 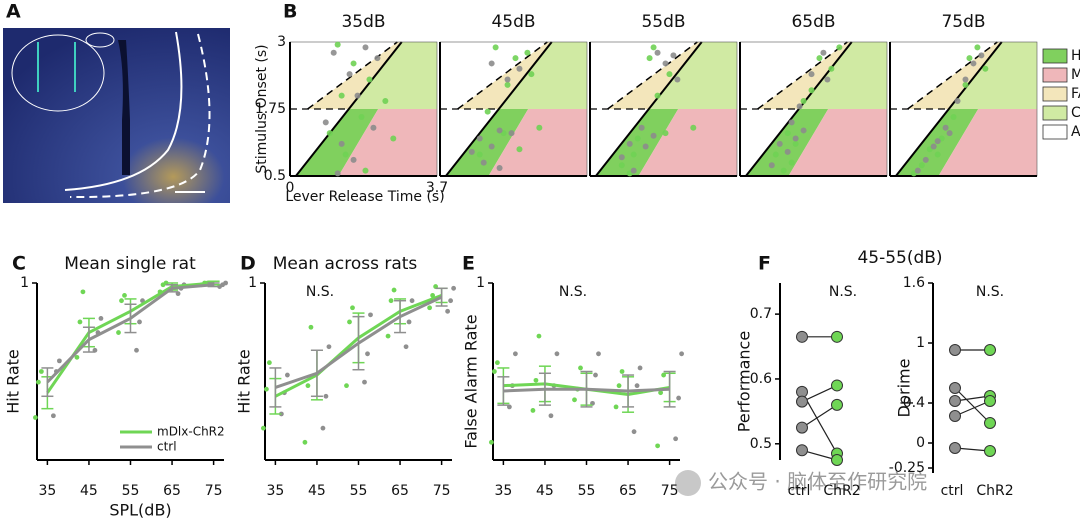 I want to click on y-axis-label: Dprime, so click(x=904, y=388).